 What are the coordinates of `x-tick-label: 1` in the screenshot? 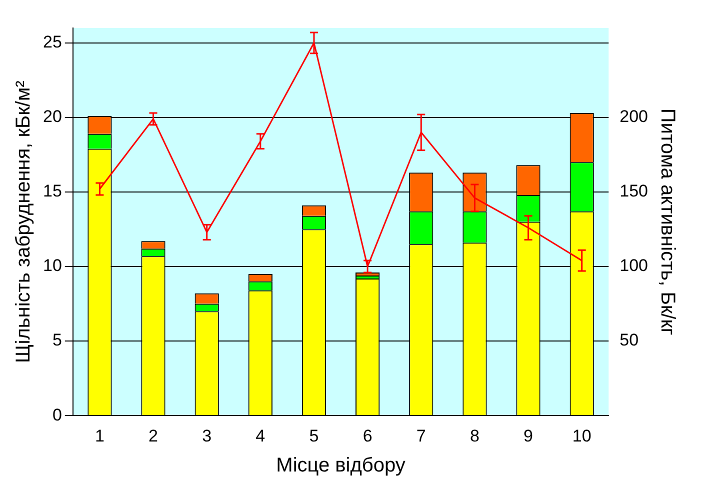 It's located at (99, 436).